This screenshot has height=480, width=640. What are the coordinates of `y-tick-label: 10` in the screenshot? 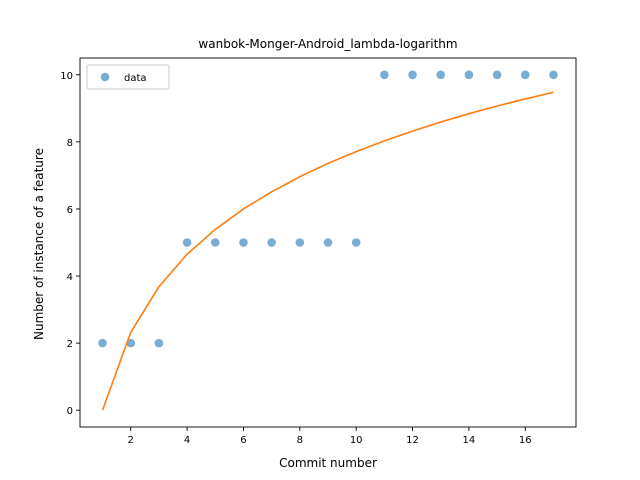 It's located at (66, 76).